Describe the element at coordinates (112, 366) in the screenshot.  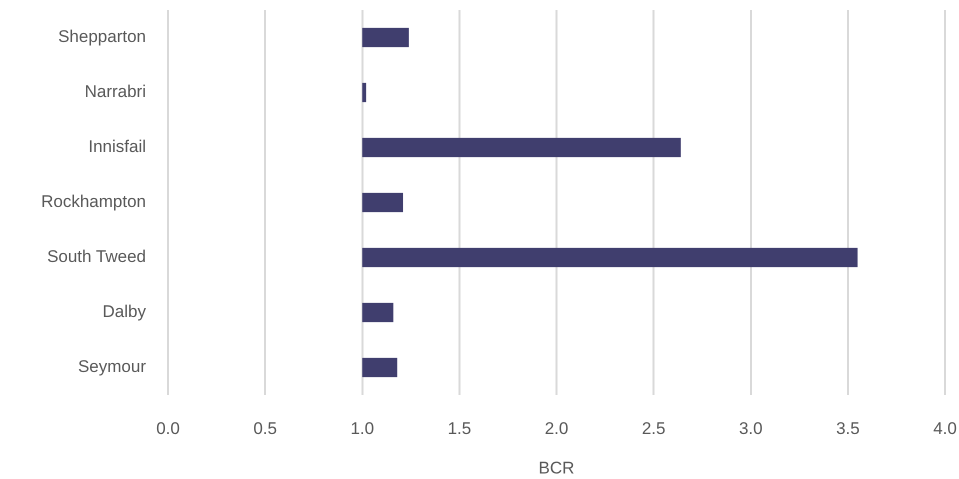
I see `y-tick-label: Seymour` at that location.